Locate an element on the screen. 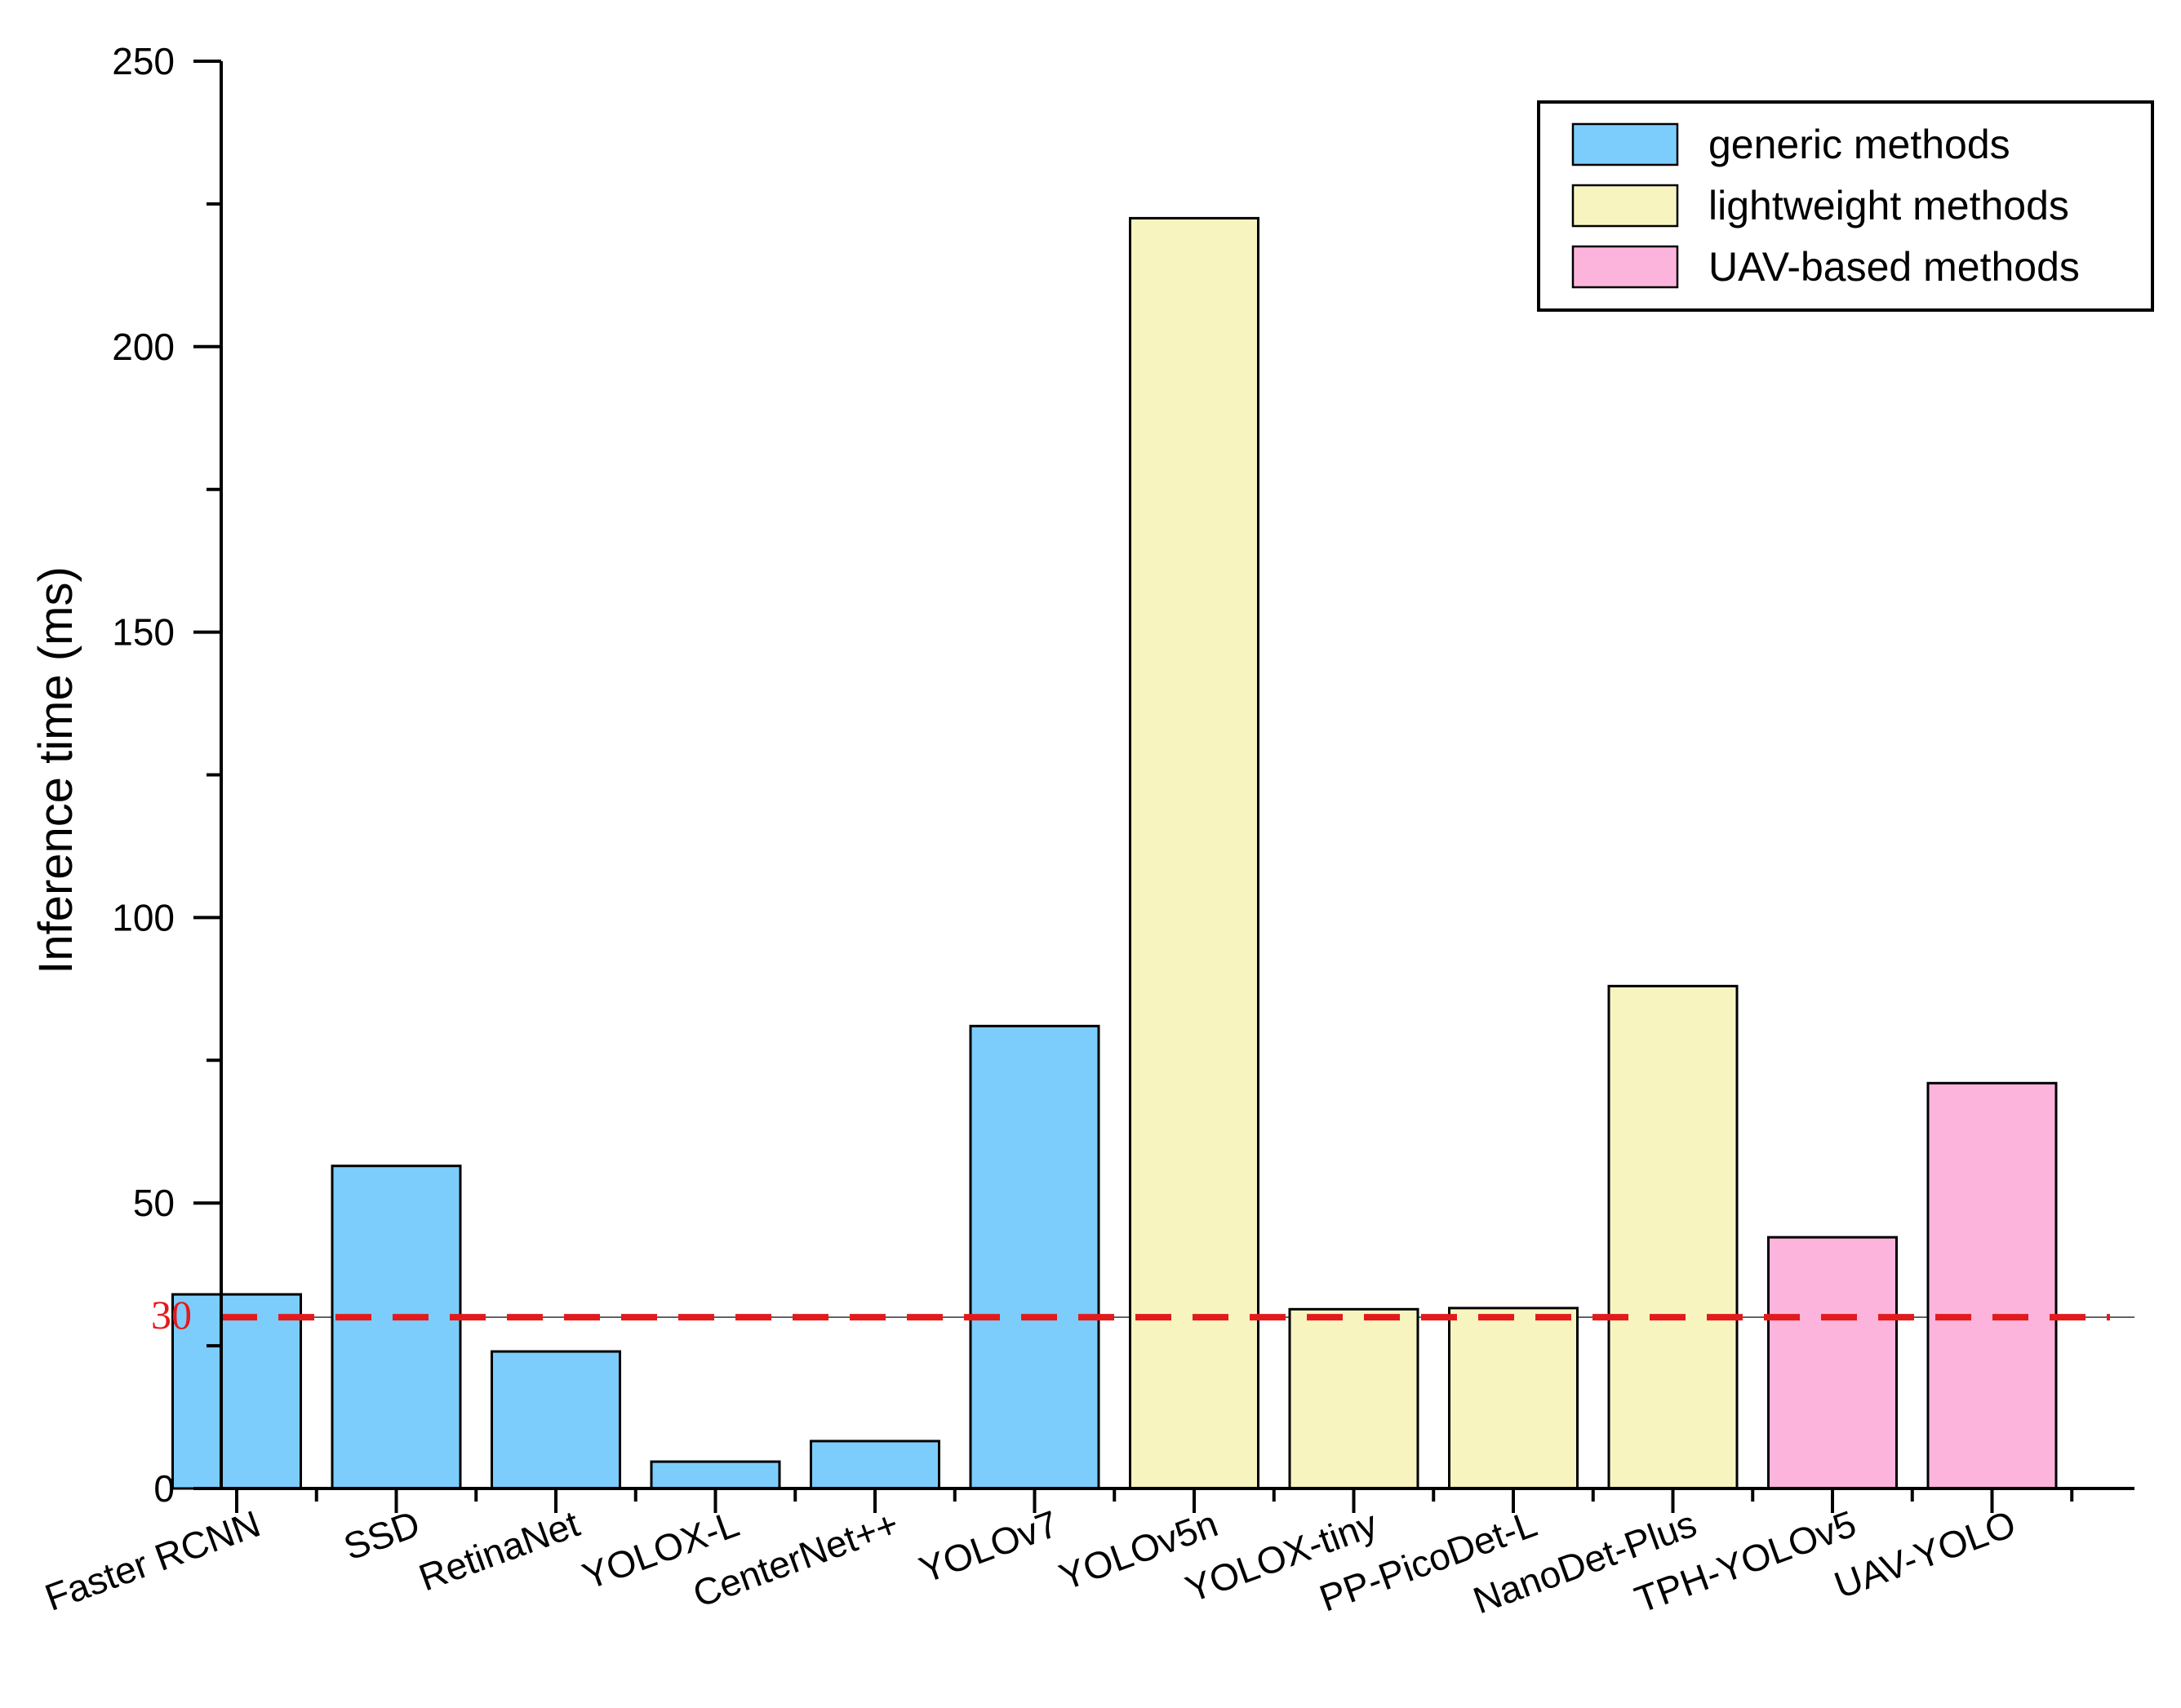 This screenshot has height=1708, width=2181. y-tick-label: 100 is located at coordinates (143, 917).